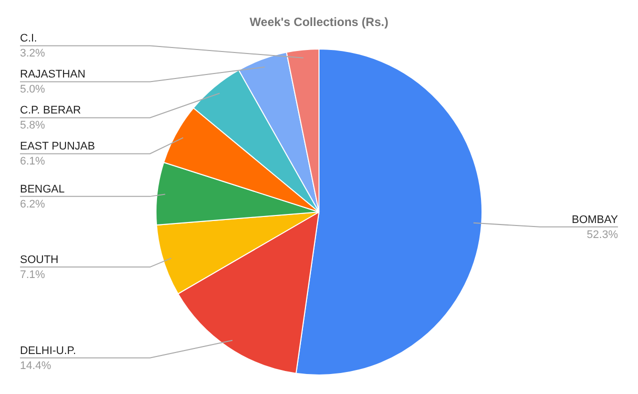 This screenshot has height=394, width=638. I want to click on slice-label: RAJASTHAN, so click(53, 74).